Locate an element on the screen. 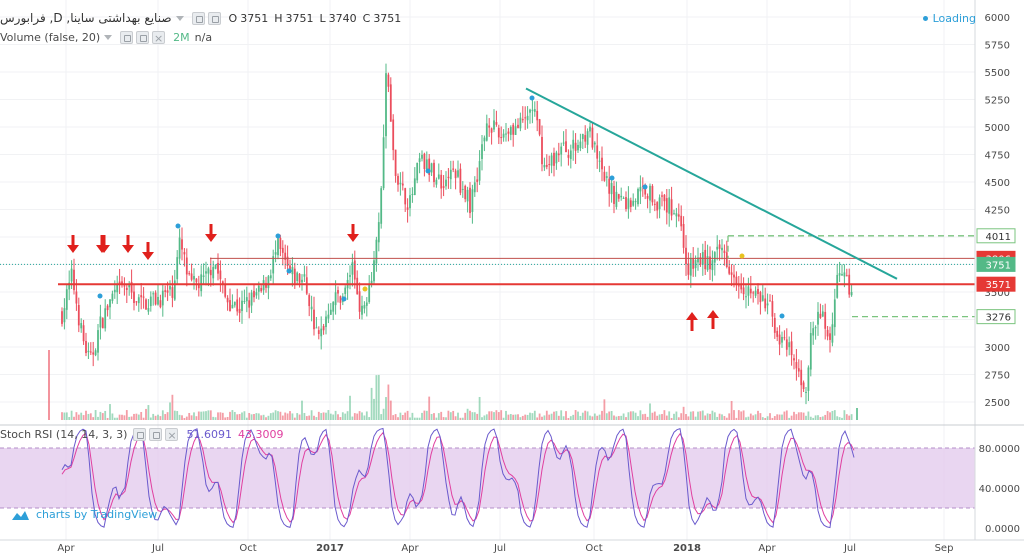 The image size is (1024, 555). eye-icon is located at coordinates (127, 37).